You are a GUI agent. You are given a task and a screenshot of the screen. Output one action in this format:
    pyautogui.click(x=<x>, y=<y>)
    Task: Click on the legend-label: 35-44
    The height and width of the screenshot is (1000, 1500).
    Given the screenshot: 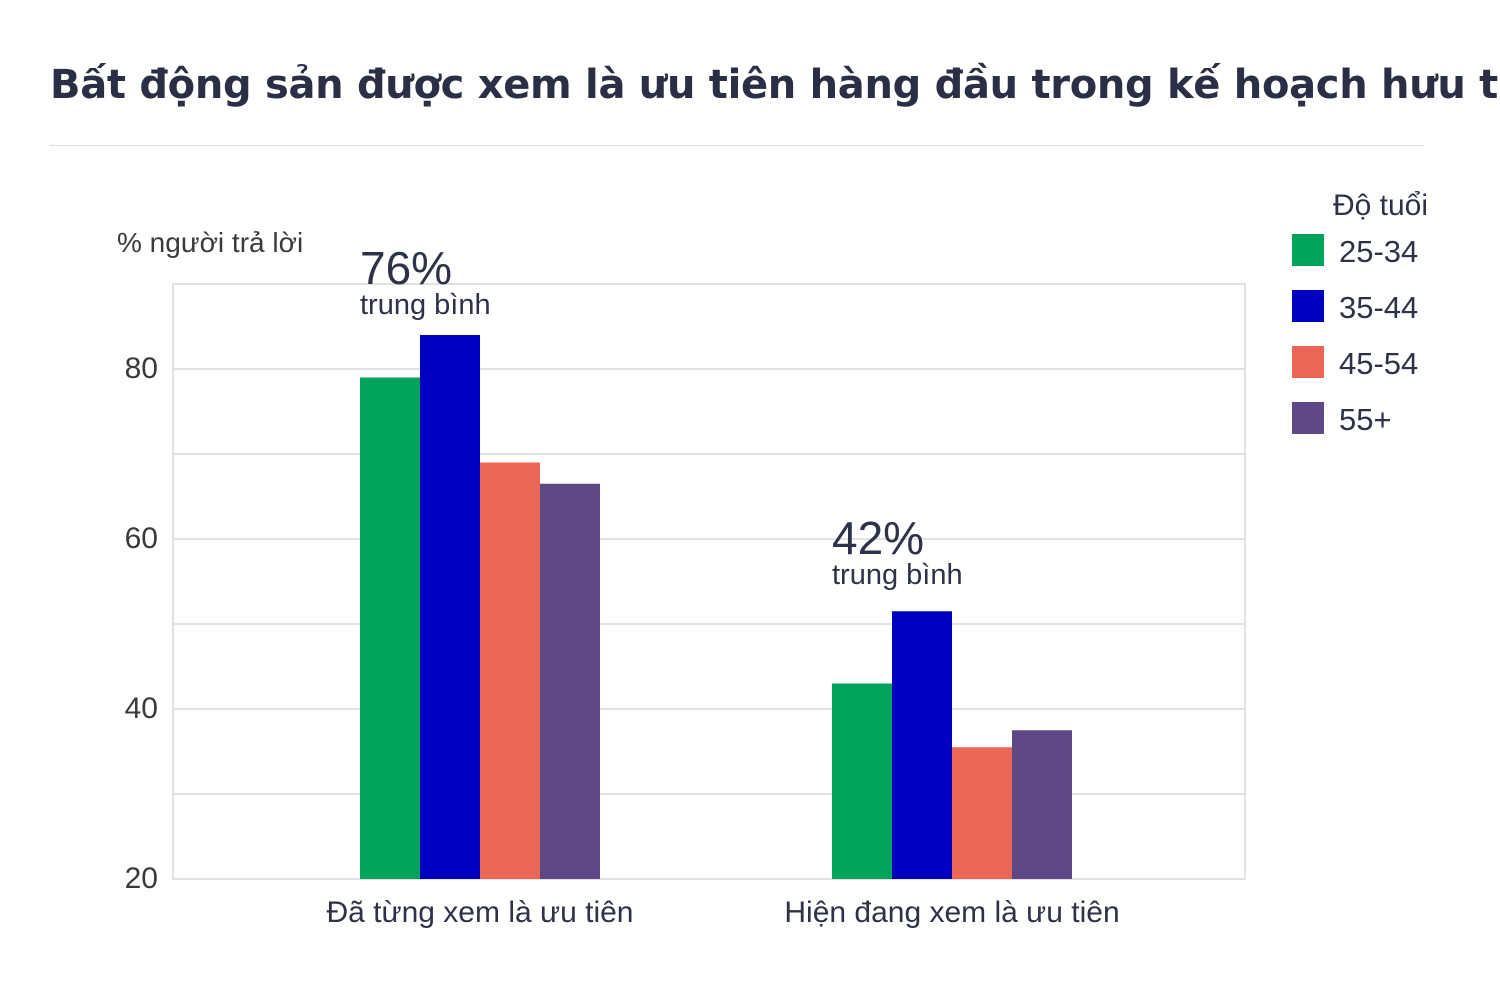 What is the action you would take?
    pyautogui.click(x=1378, y=307)
    